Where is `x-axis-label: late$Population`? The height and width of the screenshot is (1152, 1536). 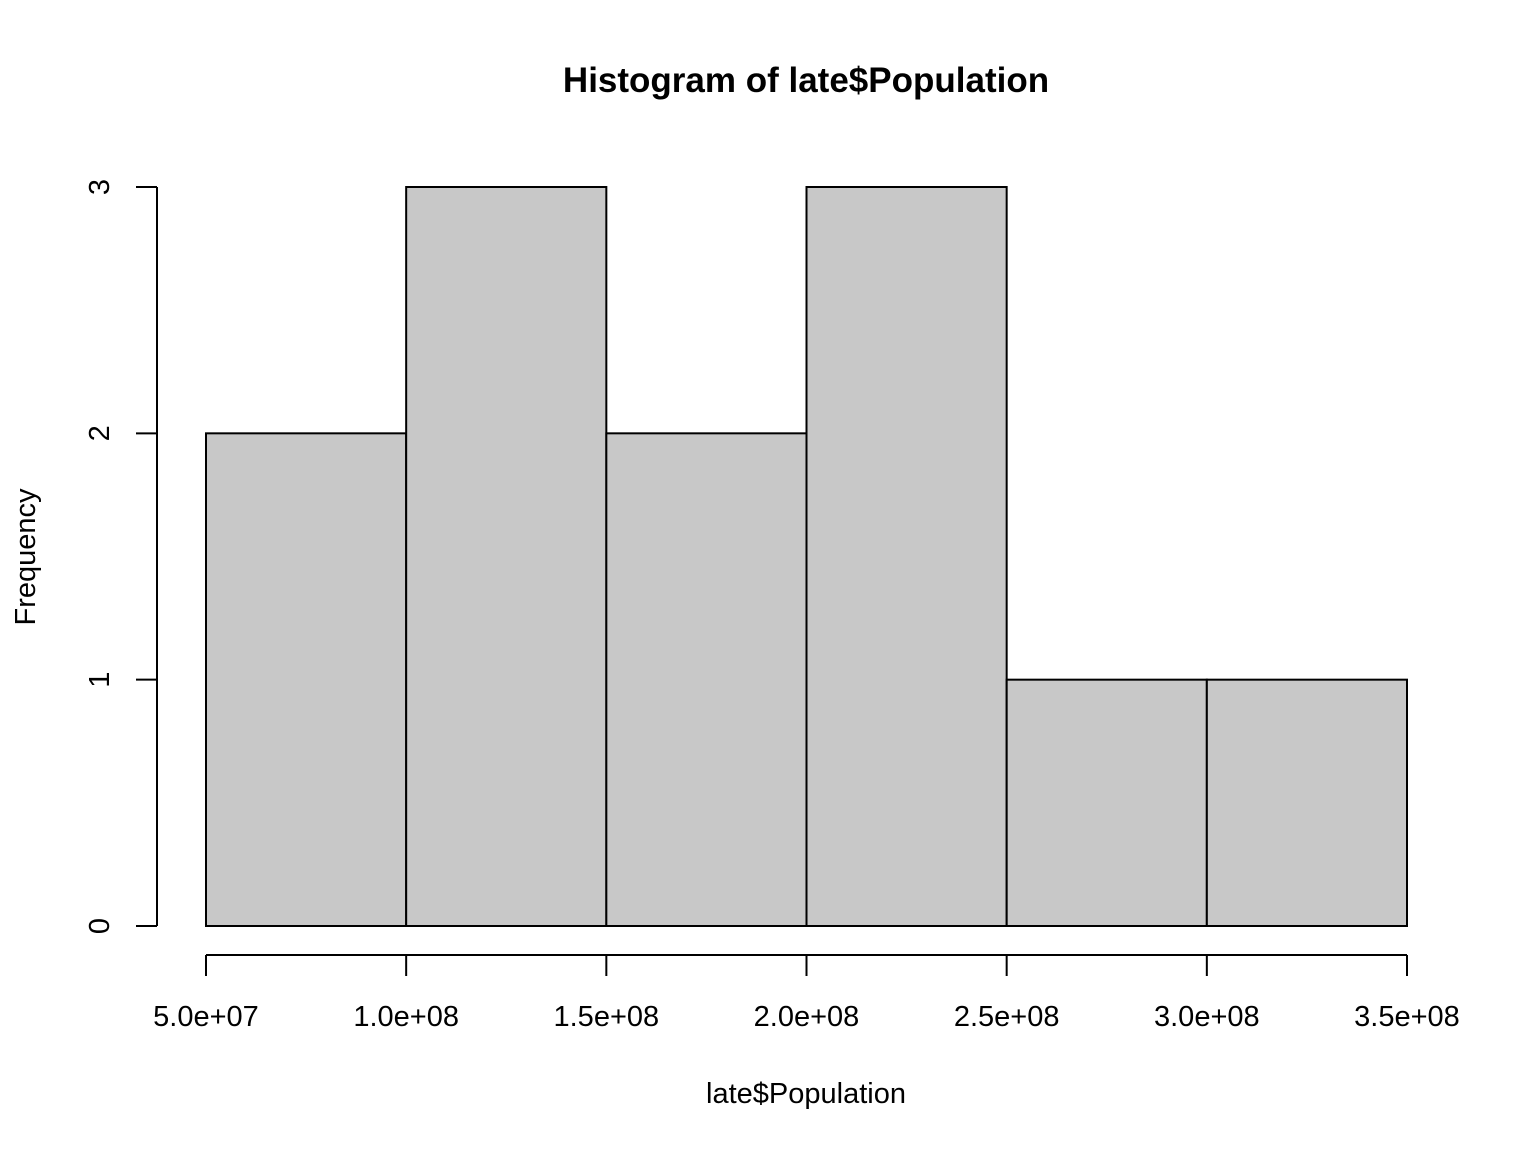 x-axis-label: late$Population is located at coordinates (806, 1094).